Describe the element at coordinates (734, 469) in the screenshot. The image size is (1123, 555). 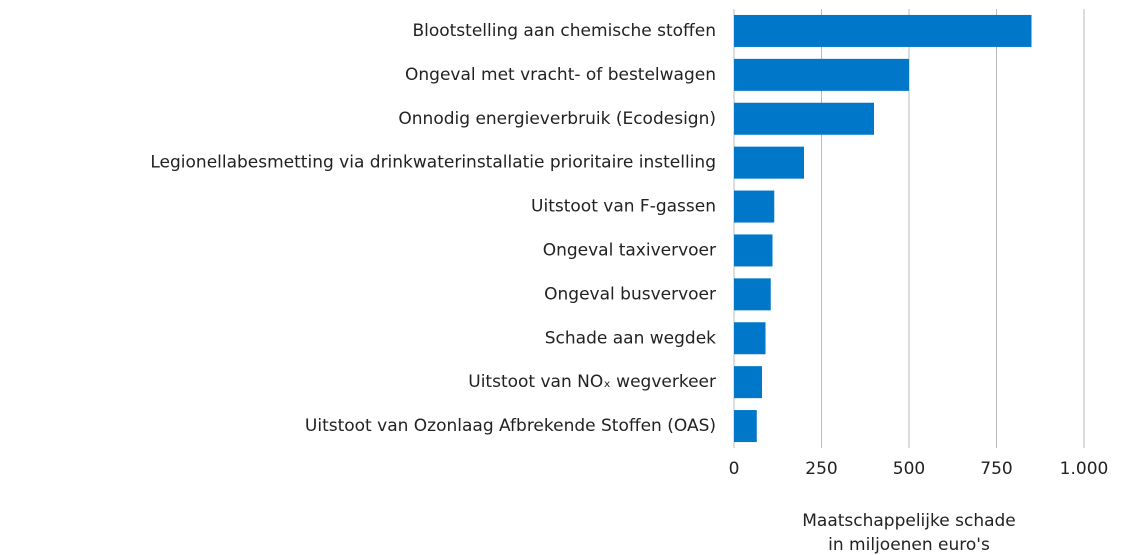
I see `x-tick-label: 0` at that location.